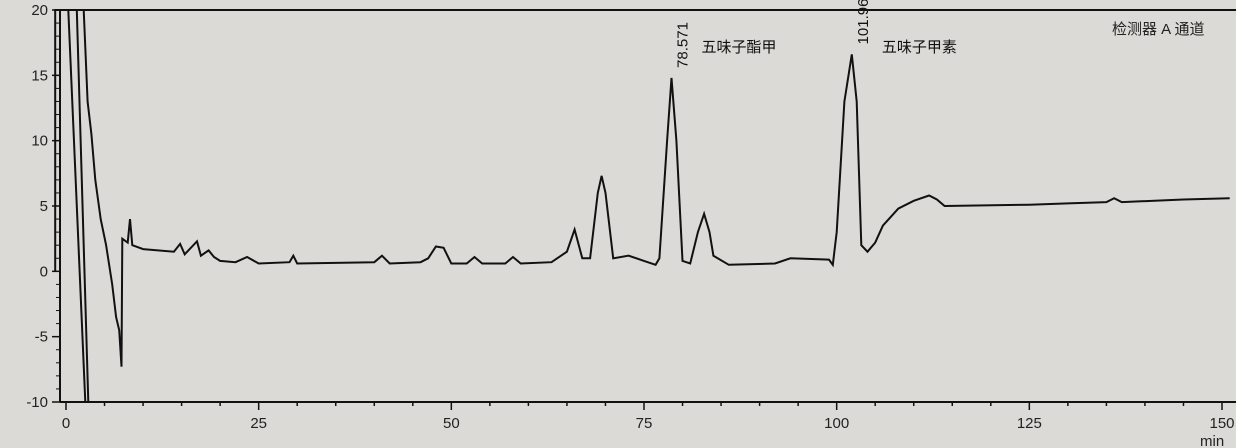  Describe the element at coordinates (451, 423) in the screenshot. I see `x-tick-label: 50` at that location.